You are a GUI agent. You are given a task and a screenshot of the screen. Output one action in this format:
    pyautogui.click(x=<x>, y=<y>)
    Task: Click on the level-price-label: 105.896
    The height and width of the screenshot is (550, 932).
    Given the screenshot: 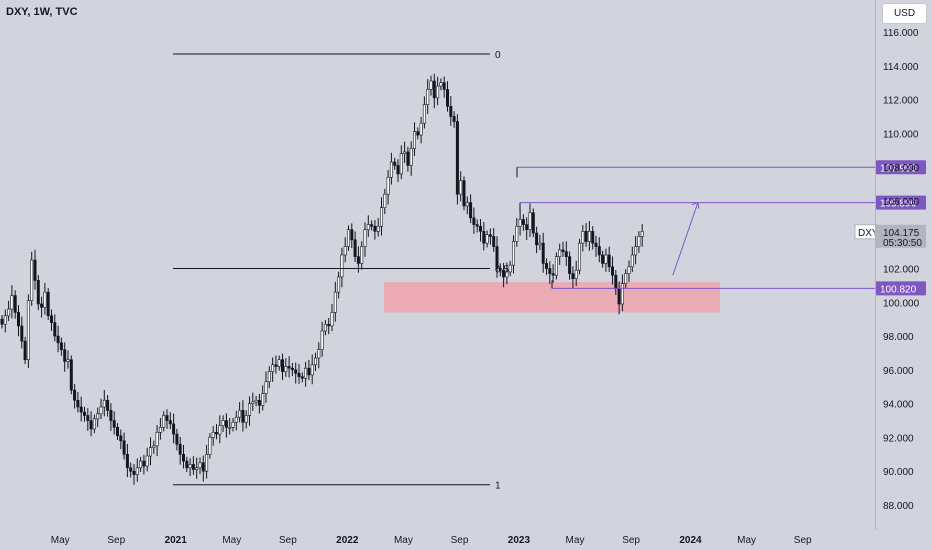 What is the action you would take?
    pyautogui.click(x=898, y=204)
    